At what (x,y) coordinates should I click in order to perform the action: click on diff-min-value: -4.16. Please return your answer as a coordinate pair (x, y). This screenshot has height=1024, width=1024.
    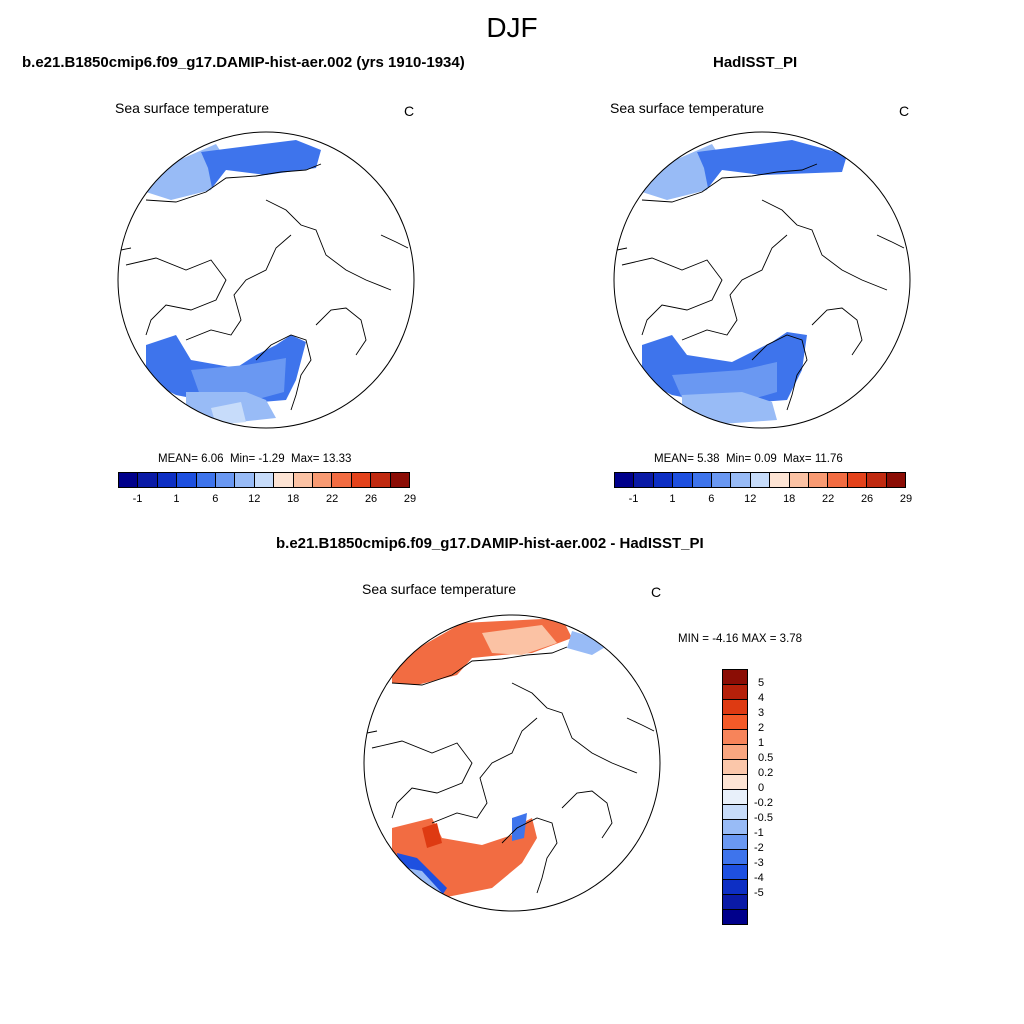
    Looking at the image, I should click on (725, 639).